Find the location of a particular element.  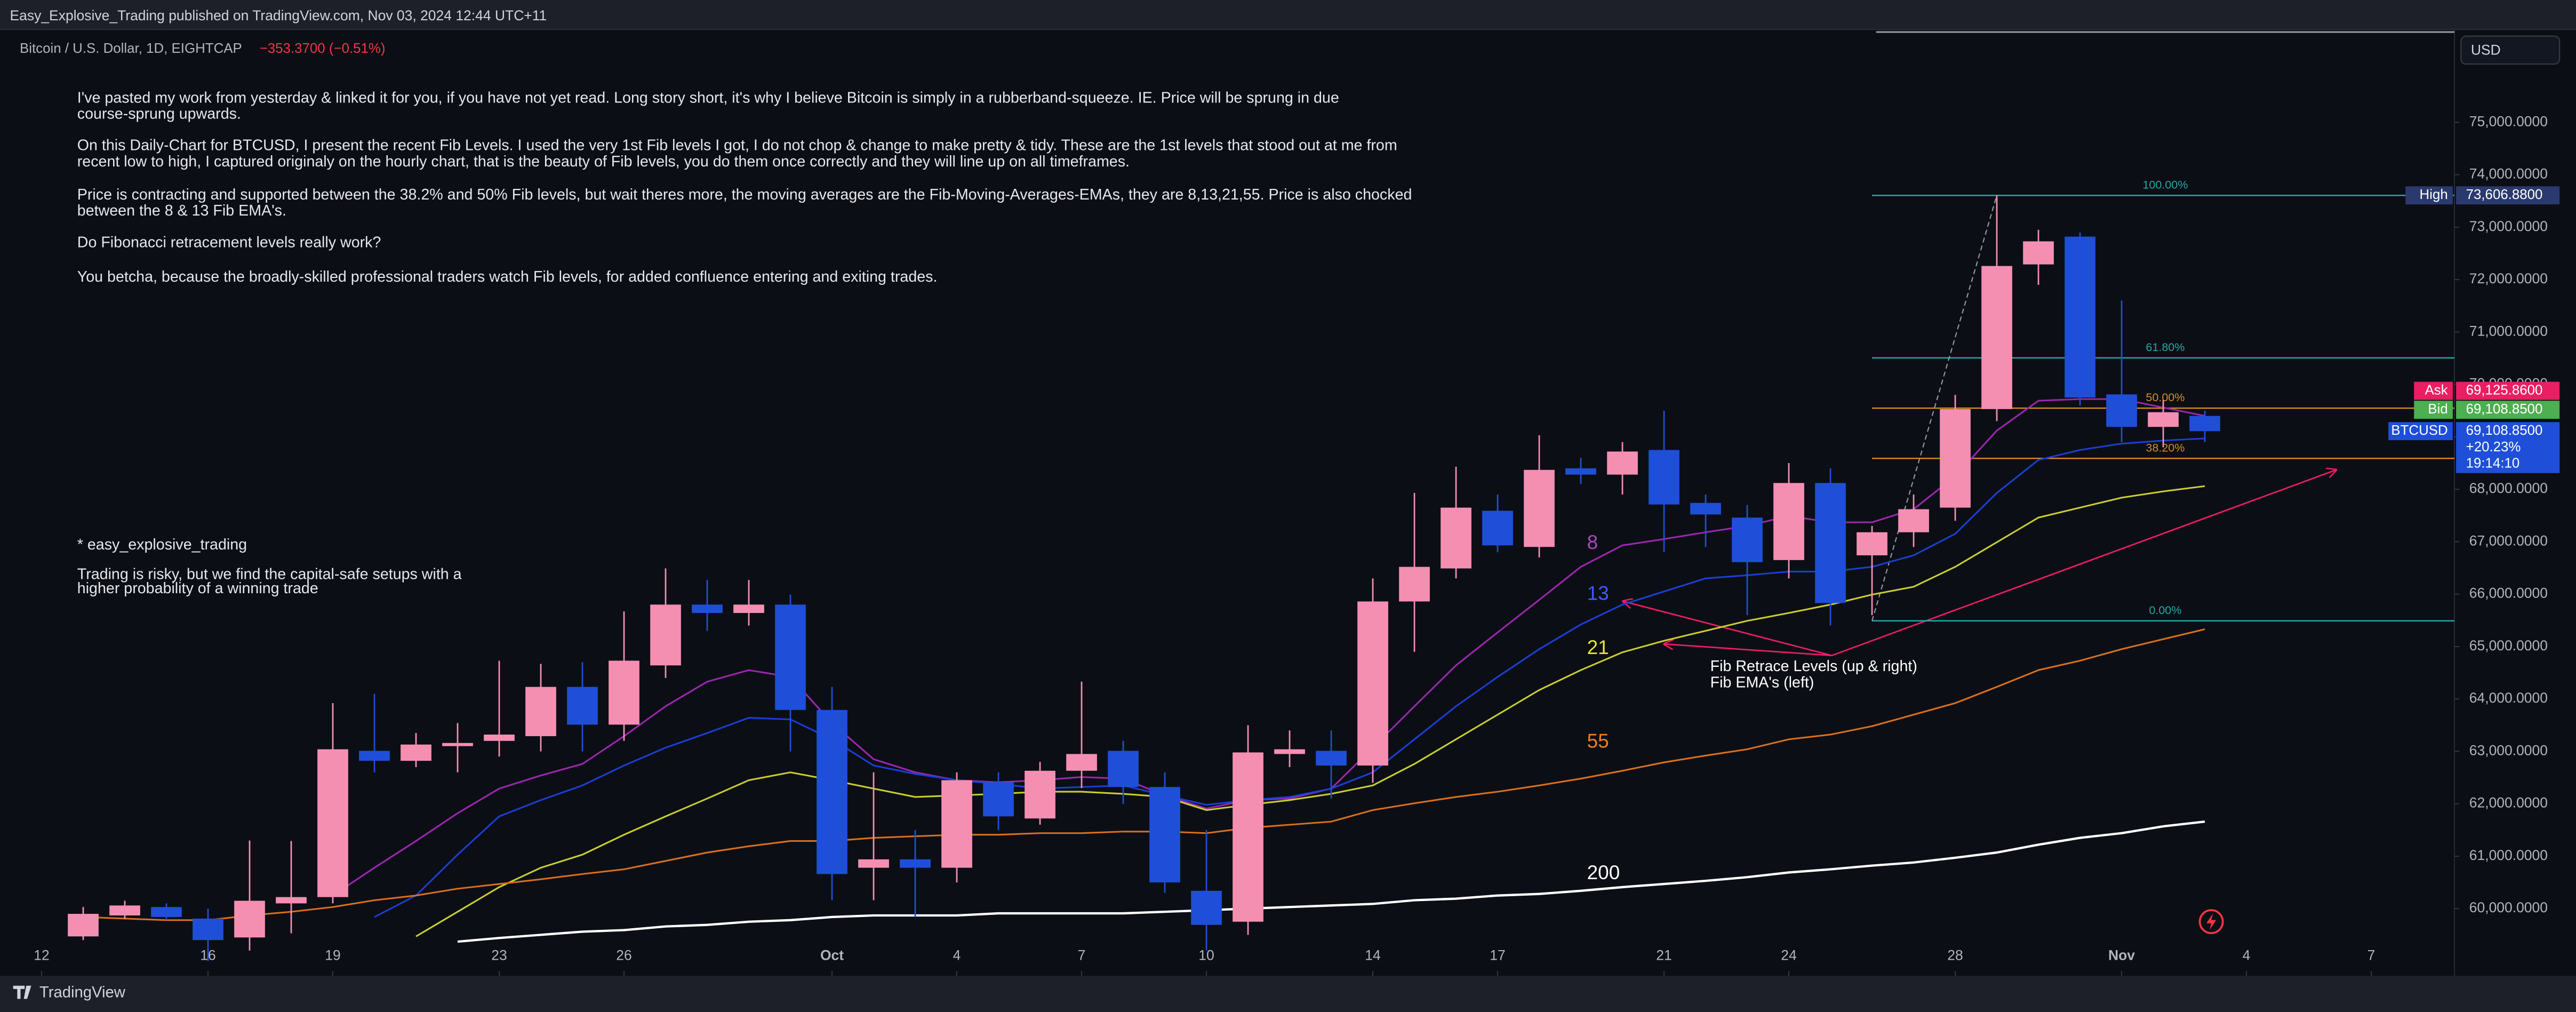

ema-name: 55 is located at coordinates (1598, 741).